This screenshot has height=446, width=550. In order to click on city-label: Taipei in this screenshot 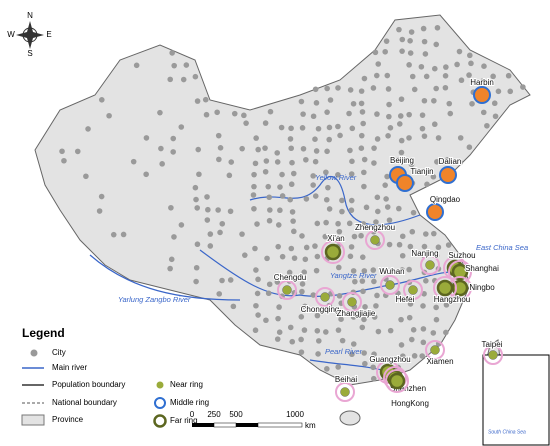, I will do `click(492, 344)`.